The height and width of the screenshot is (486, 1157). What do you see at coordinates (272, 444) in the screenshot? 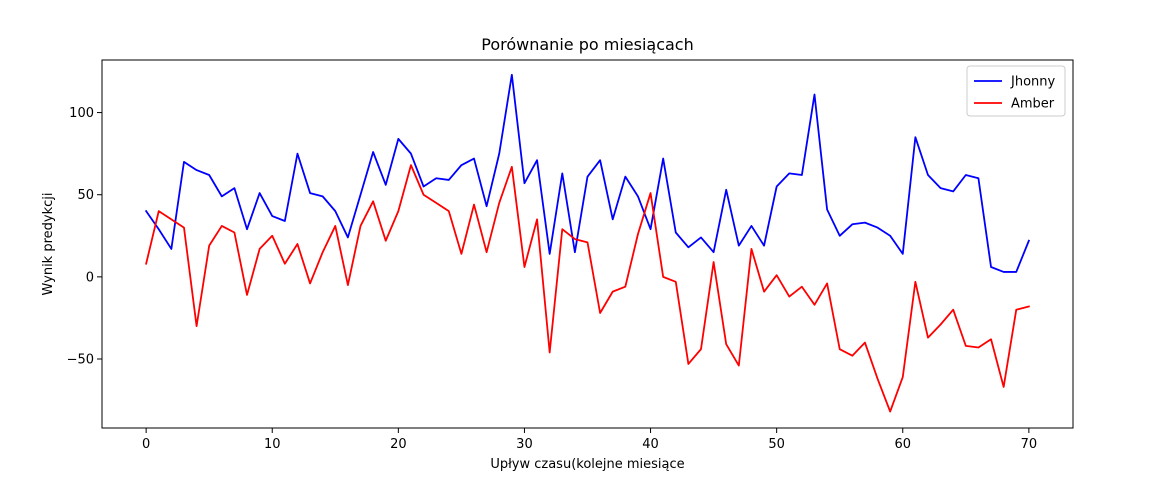
I see `x-tick-label: 10` at bounding box center [272, 444].